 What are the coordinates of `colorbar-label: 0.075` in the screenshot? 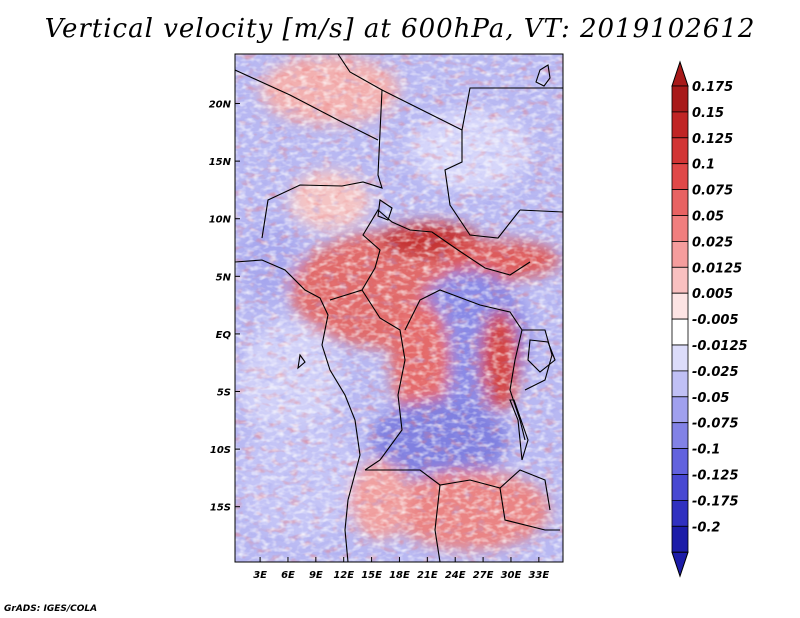 It's located at (712, 191).